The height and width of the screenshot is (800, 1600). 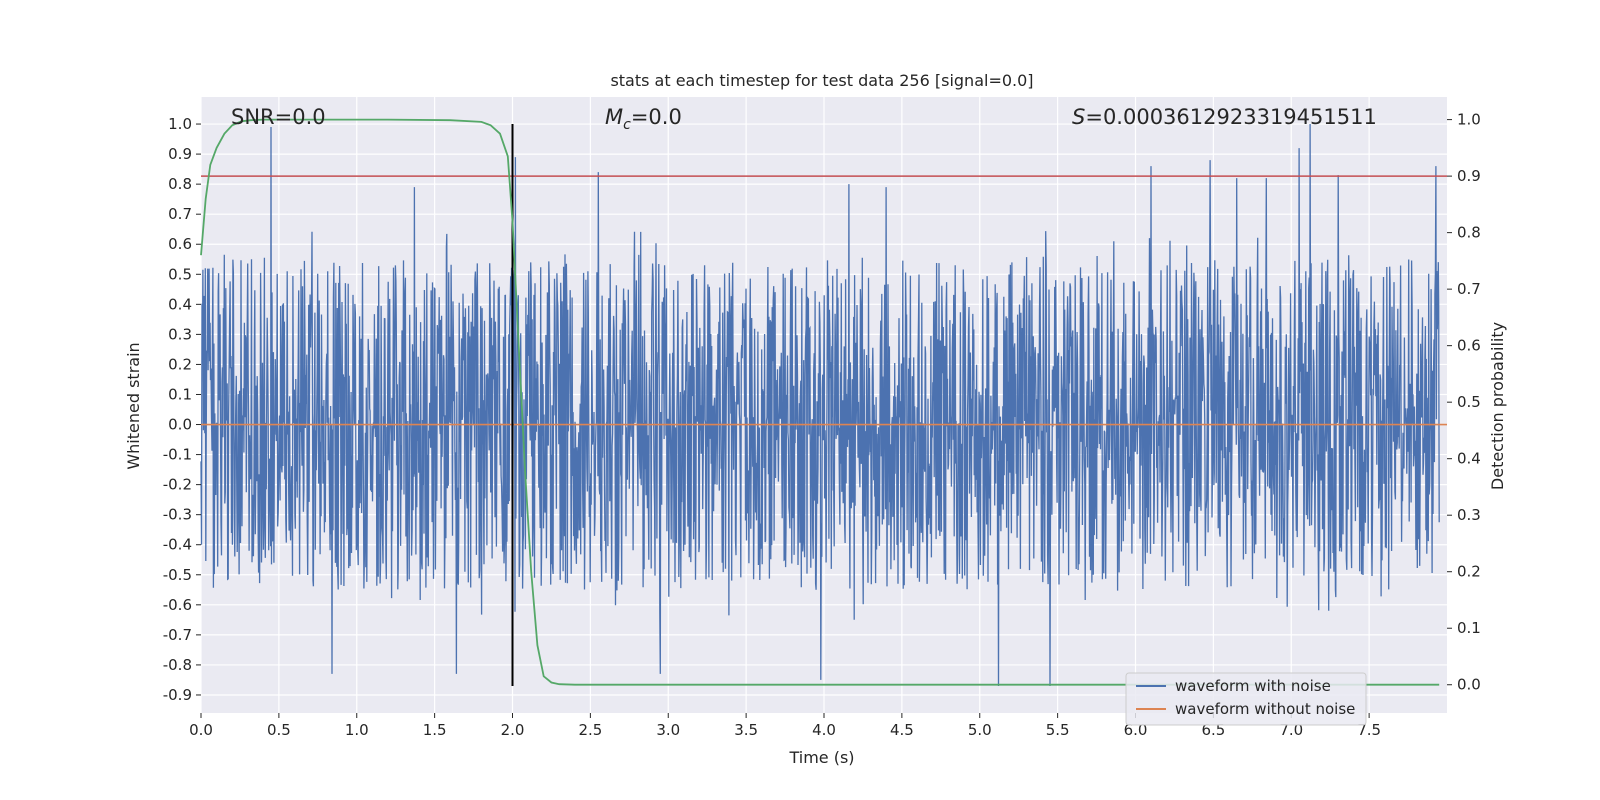 What do you see at coordinates (614, 117) in the screenshot?
I see `mc-symbol: M` at bounding box center [614, 117].